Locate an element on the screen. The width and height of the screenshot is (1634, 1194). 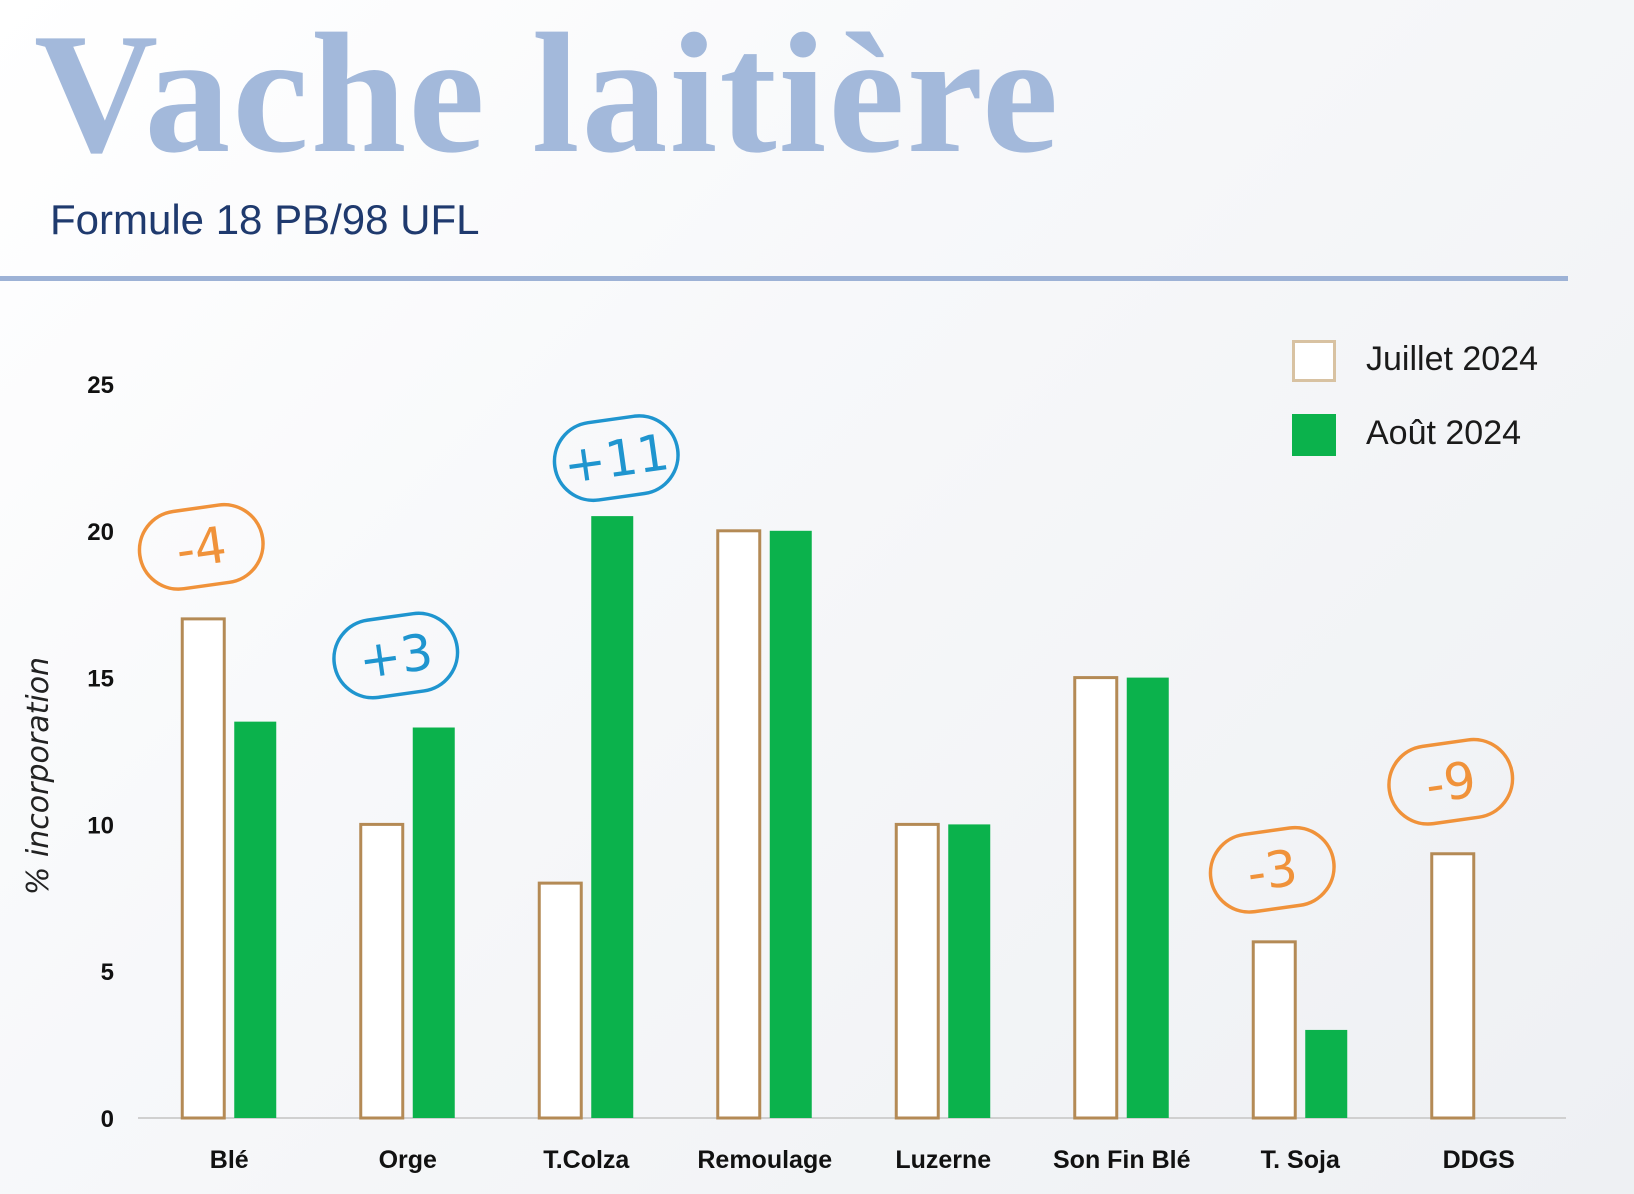
y-tick-label: 20 is located at coordinates (100, 532).